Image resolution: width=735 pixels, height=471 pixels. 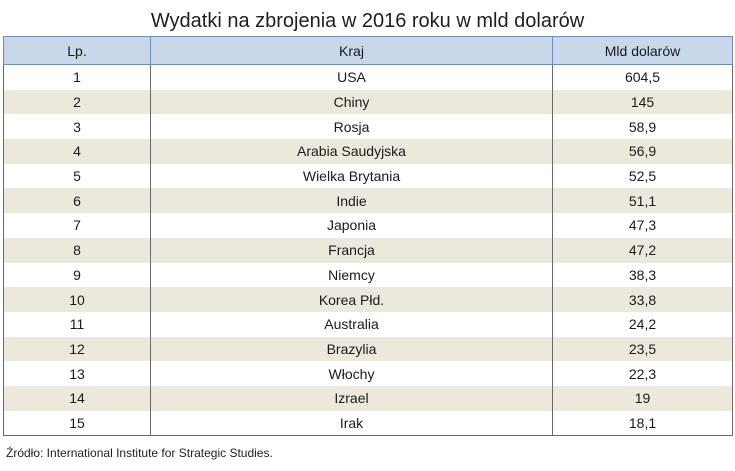 I want to click on cell-lp: 12, so click(x=77, y=349).